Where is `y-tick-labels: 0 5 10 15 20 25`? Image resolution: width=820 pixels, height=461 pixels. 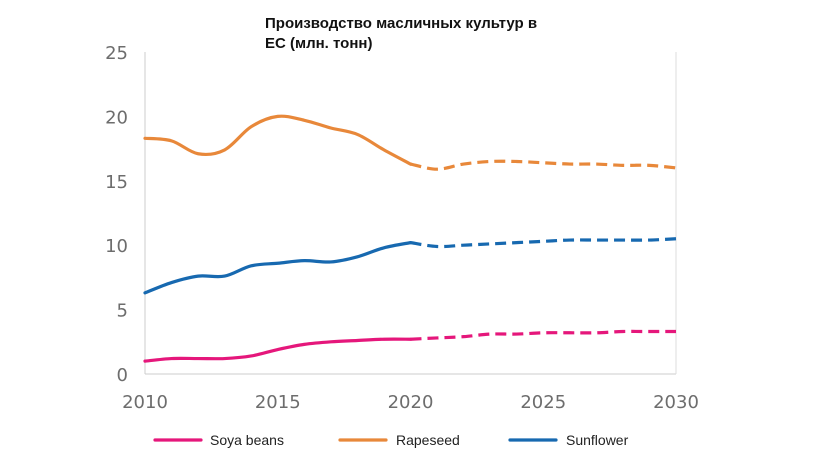
y-tick-labels: 0 5 10 15 20 25 is located at coordinates (116, 214).